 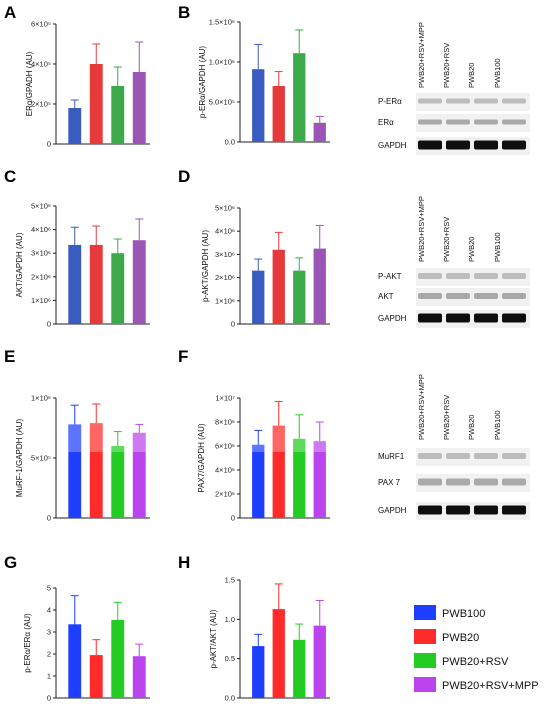 What do you see at coordinates (183, 356) in the screenshot?
I see `panel-letter-f: F` at bounding box center [183, 356].